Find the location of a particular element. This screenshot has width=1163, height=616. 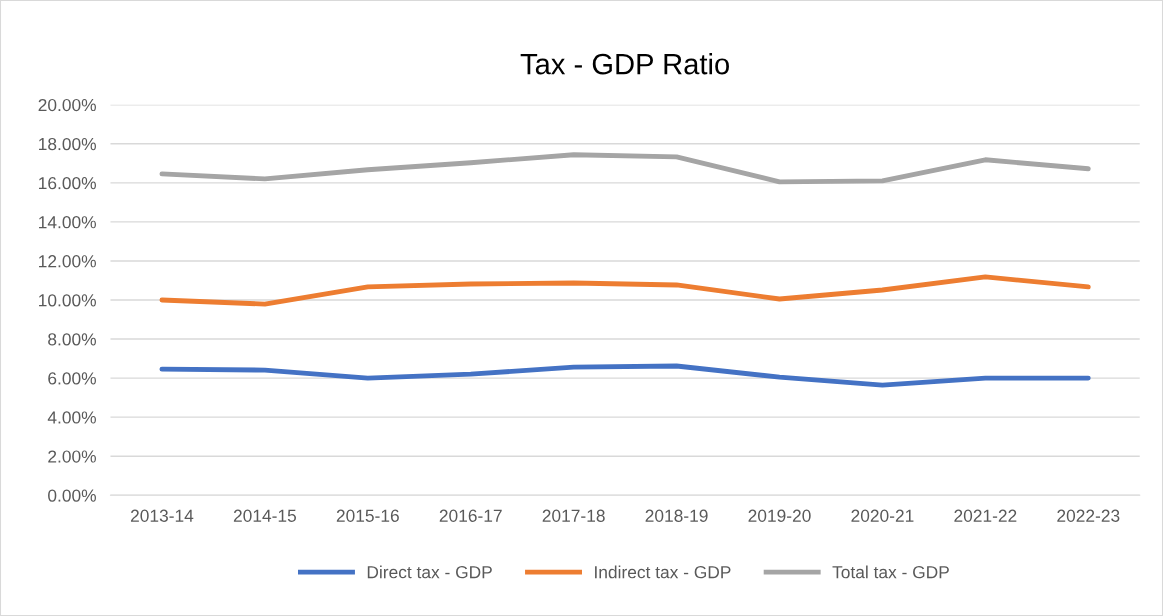

y-tick-label: 4.00% is located at coordinates (71, 417).